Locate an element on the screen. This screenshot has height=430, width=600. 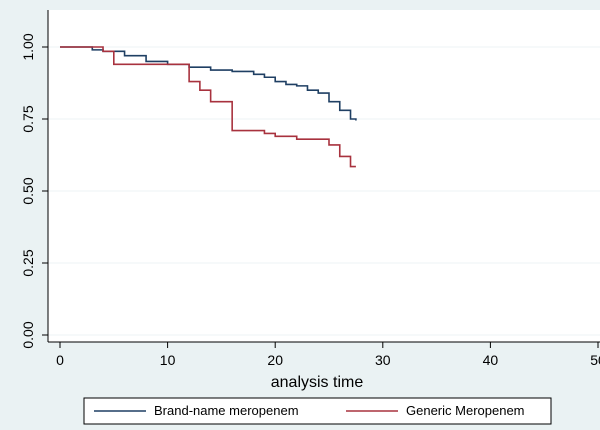
x-axis-title: analysis time is located at coordinates (317, 382).